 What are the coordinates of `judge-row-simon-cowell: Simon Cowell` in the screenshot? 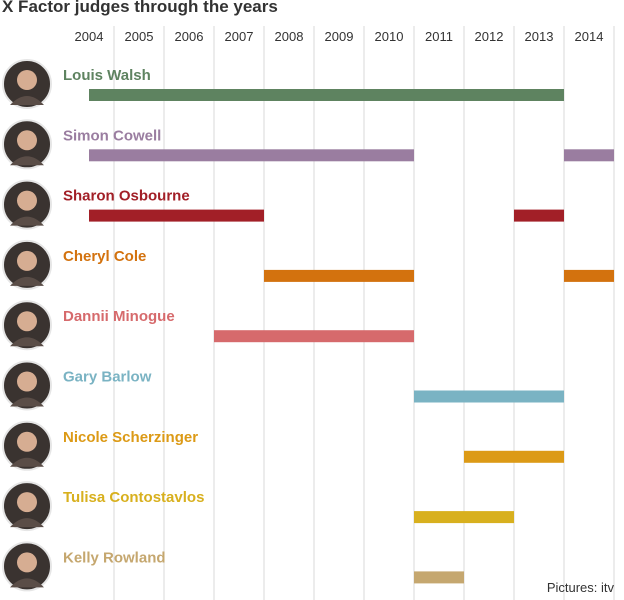 It's located at (308, 144).